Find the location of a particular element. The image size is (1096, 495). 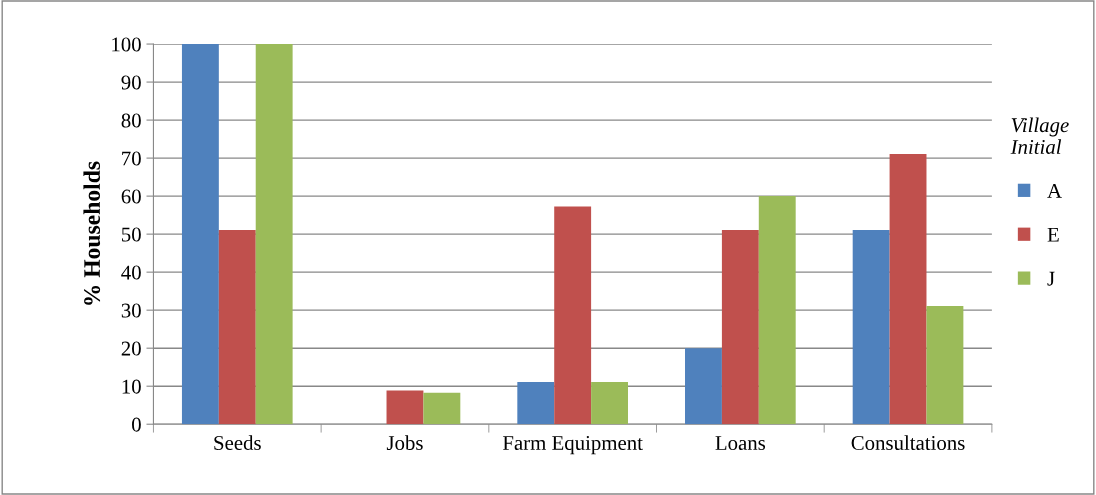

y-tick-label: 100 is located at coordinates (126, 44).